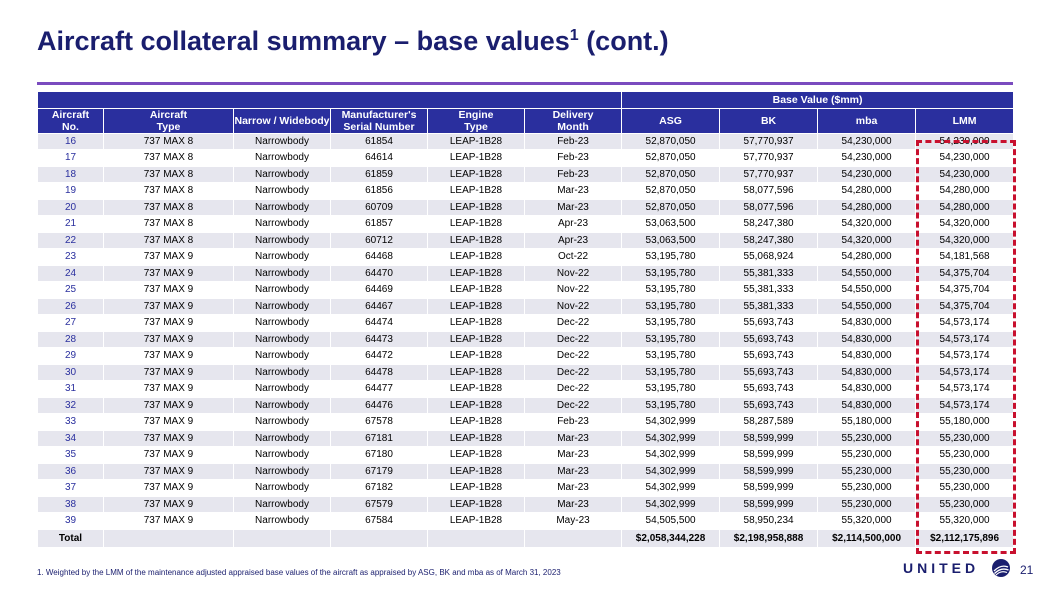  I want to click on cell-bk: 55,693,743, so click(769, 356).